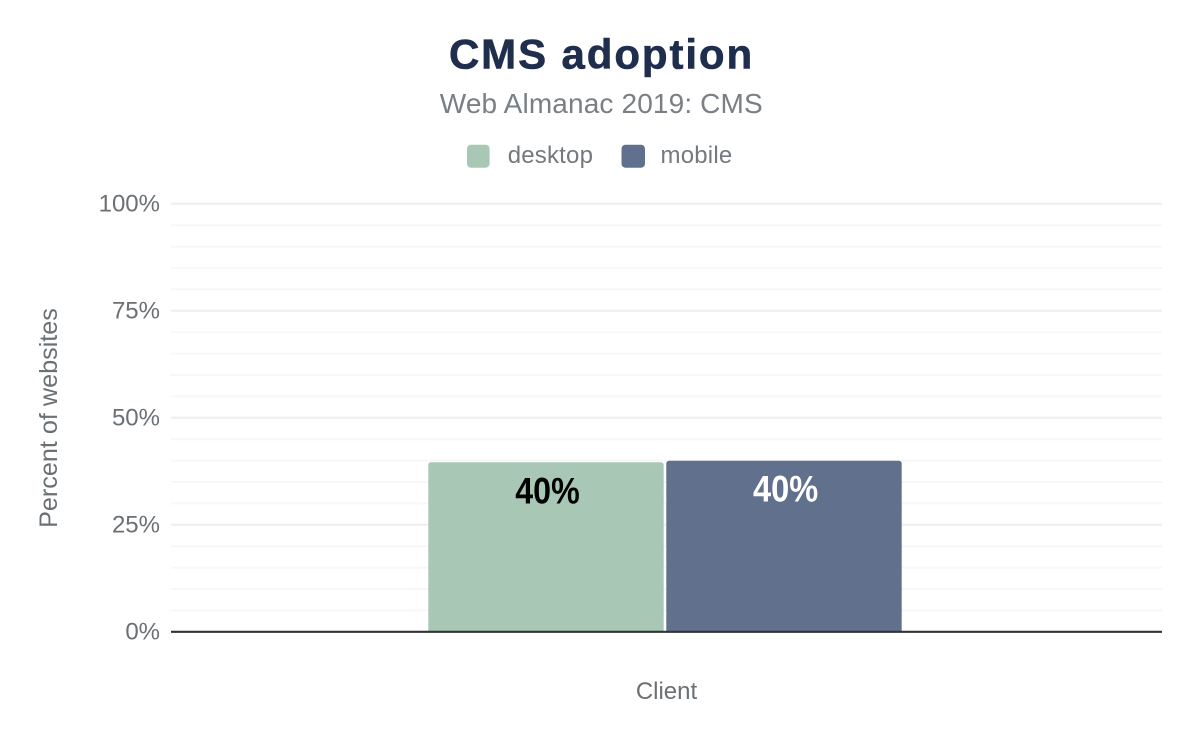 The width and height of the screenshot is (1200, 747). Describe the element at coordinates (601, 103) in the screenshot. I see `svg-text: Web Almanac 2019: CMS` at that location.